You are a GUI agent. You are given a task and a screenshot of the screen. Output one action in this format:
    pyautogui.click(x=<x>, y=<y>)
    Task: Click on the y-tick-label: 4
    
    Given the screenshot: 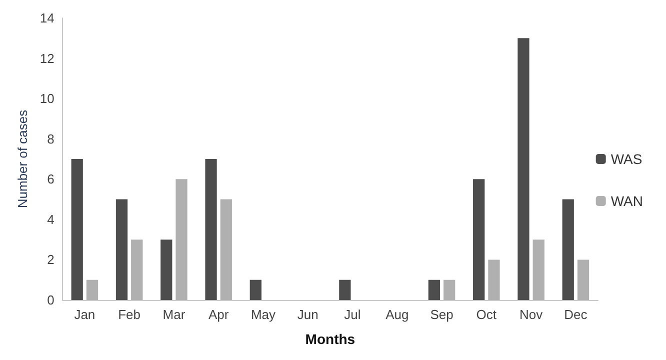 What is the action you would take?
    pyautogui.click(x=50, y=219)
    